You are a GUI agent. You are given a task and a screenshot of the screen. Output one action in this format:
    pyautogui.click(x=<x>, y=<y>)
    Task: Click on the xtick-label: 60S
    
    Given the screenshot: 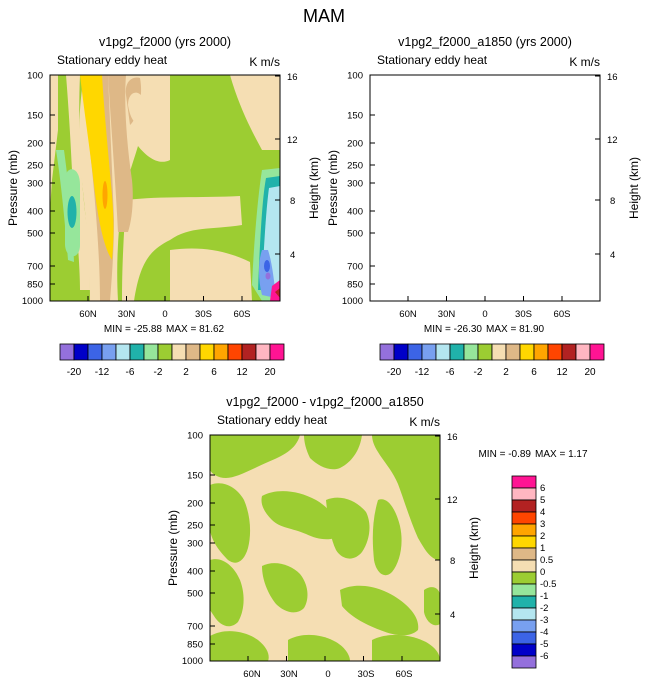 What is the action you would take?
    pyautogui.click(x=242, y=314)
    